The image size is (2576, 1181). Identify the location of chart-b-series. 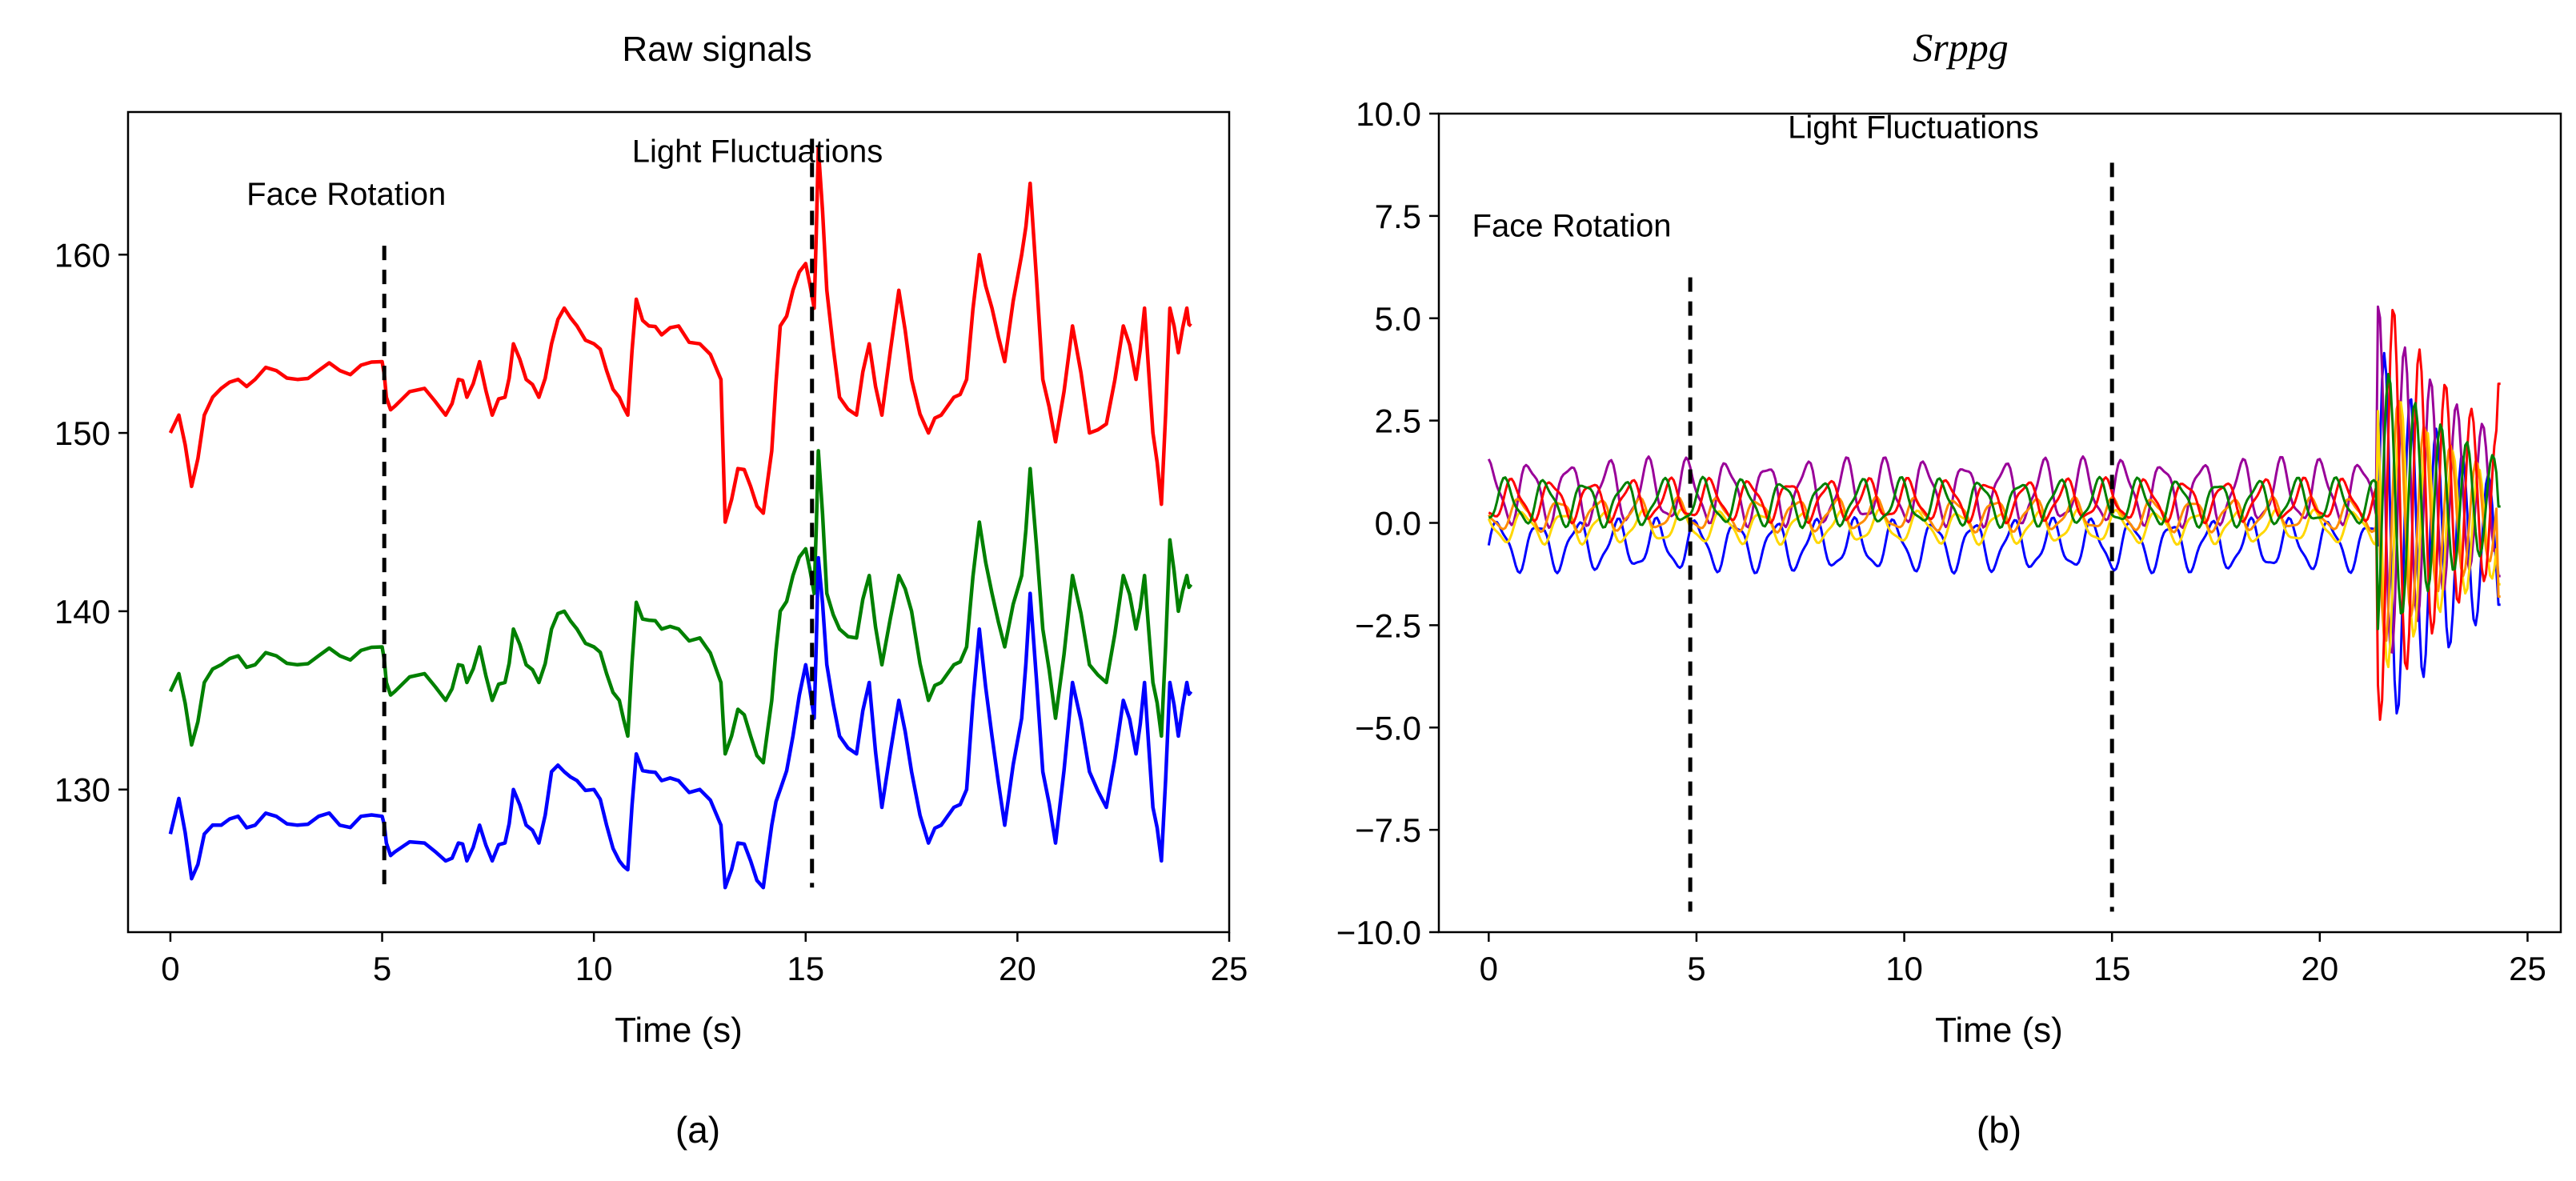
(1994, 513).